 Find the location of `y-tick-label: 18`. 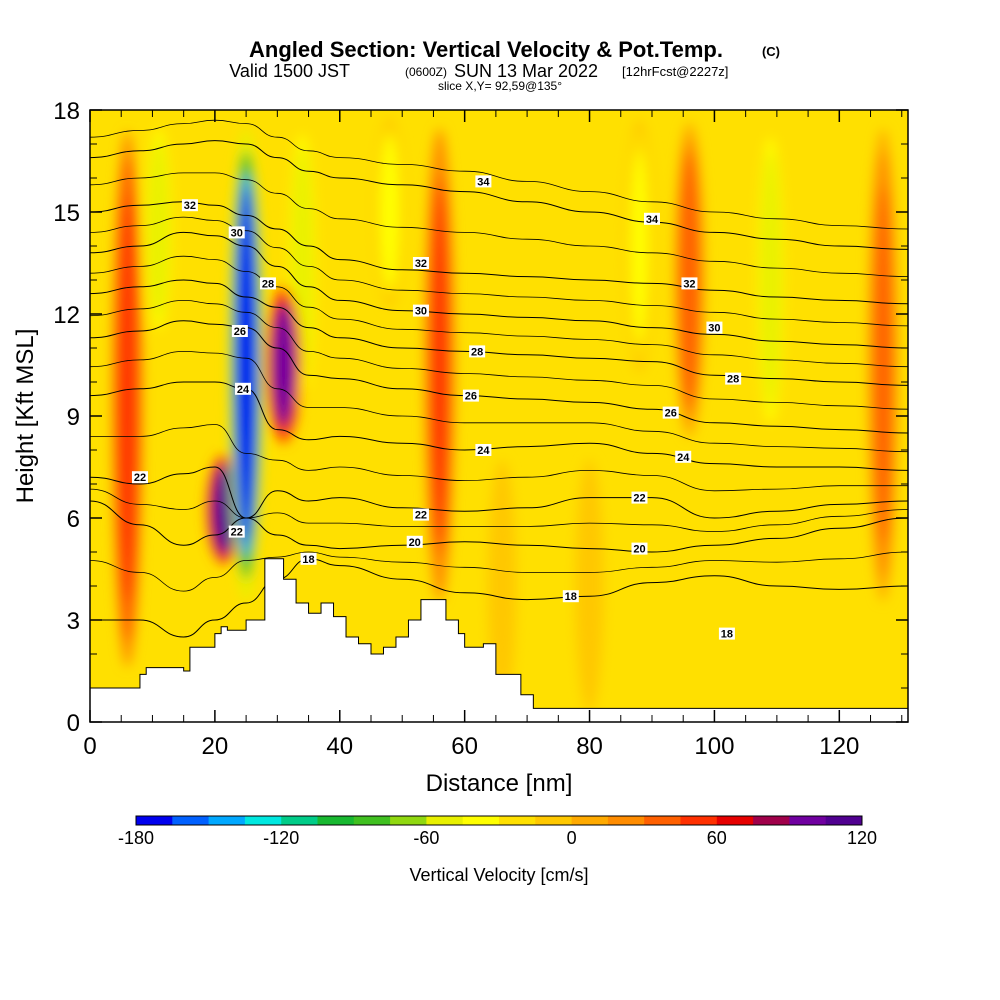

y-tick-label: 18 is located at coordinates (66, 111).